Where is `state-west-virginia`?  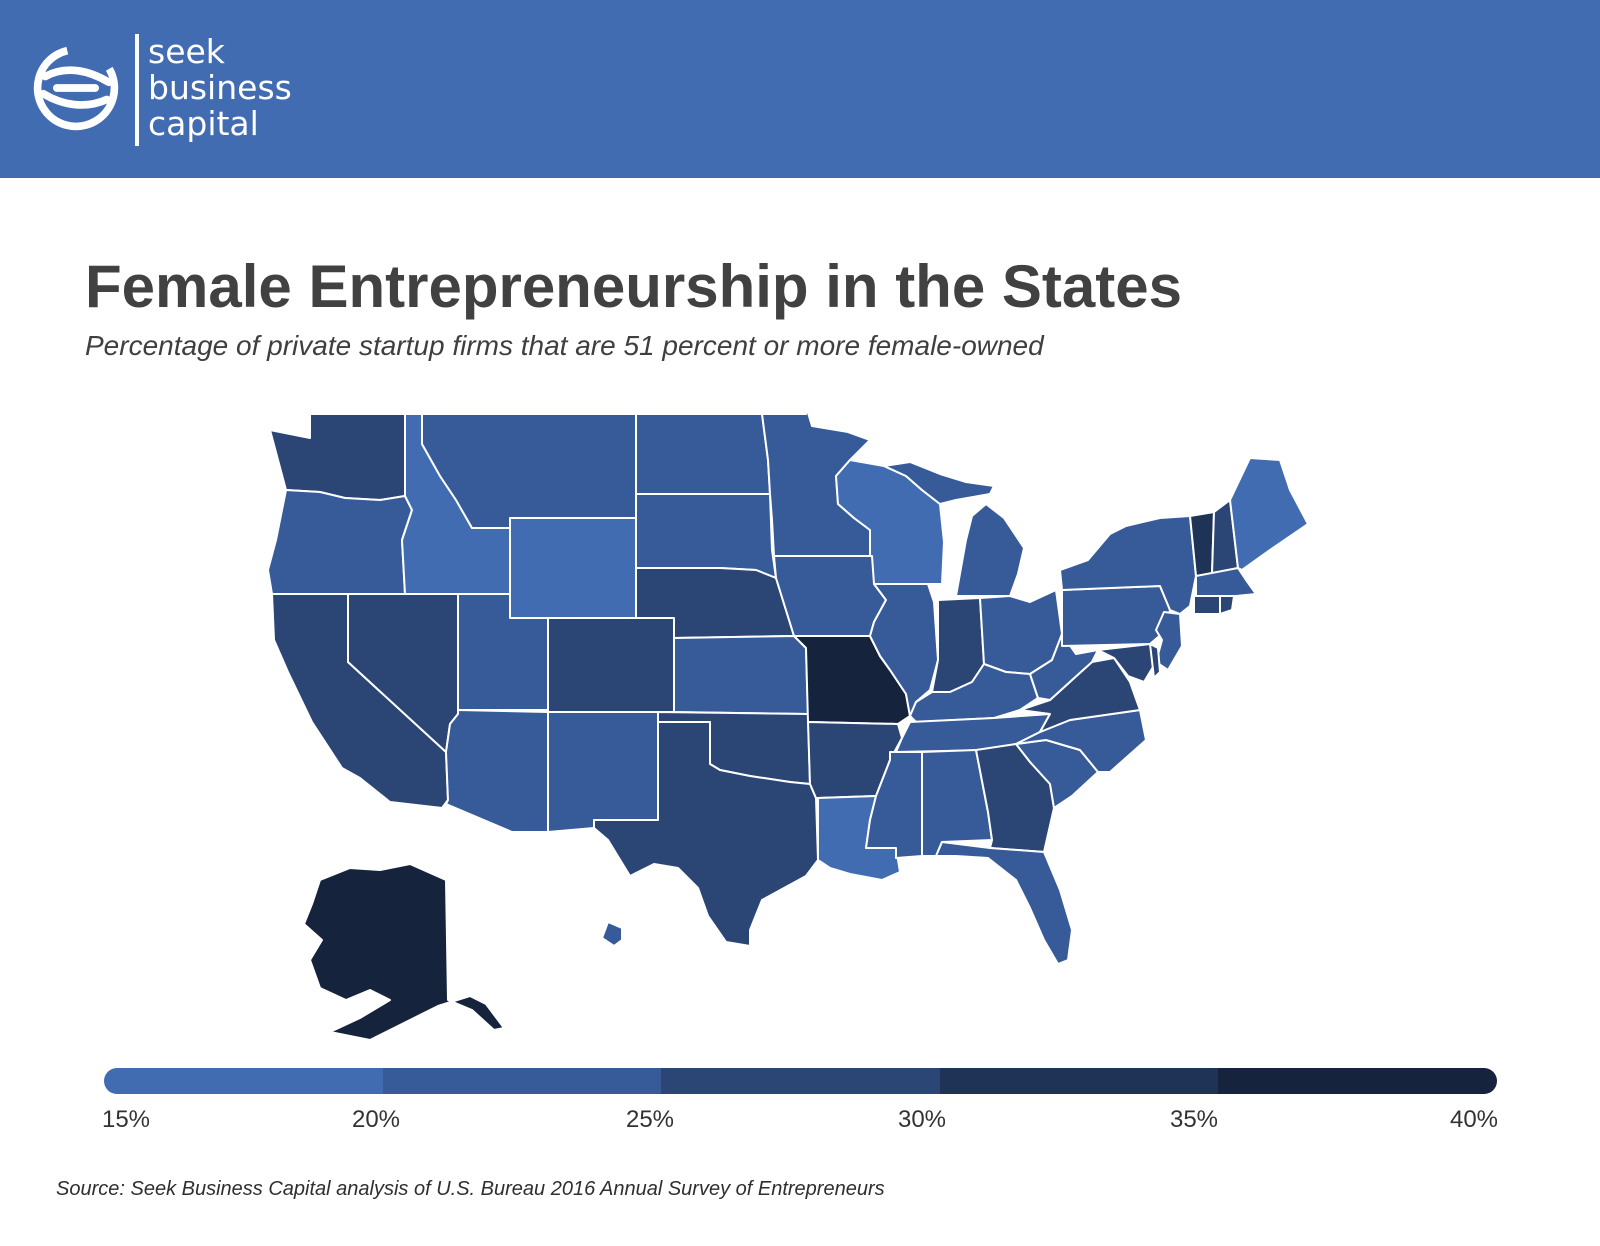 state-west-virginia is located at coordinates (1064, 667).